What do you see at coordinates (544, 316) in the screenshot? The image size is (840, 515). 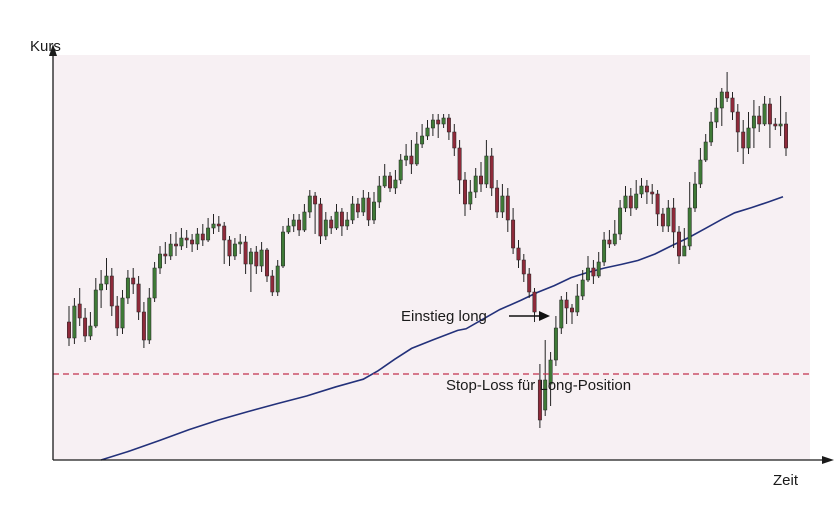 I see `entry-arrow-head` at bounding box center [544, 316].